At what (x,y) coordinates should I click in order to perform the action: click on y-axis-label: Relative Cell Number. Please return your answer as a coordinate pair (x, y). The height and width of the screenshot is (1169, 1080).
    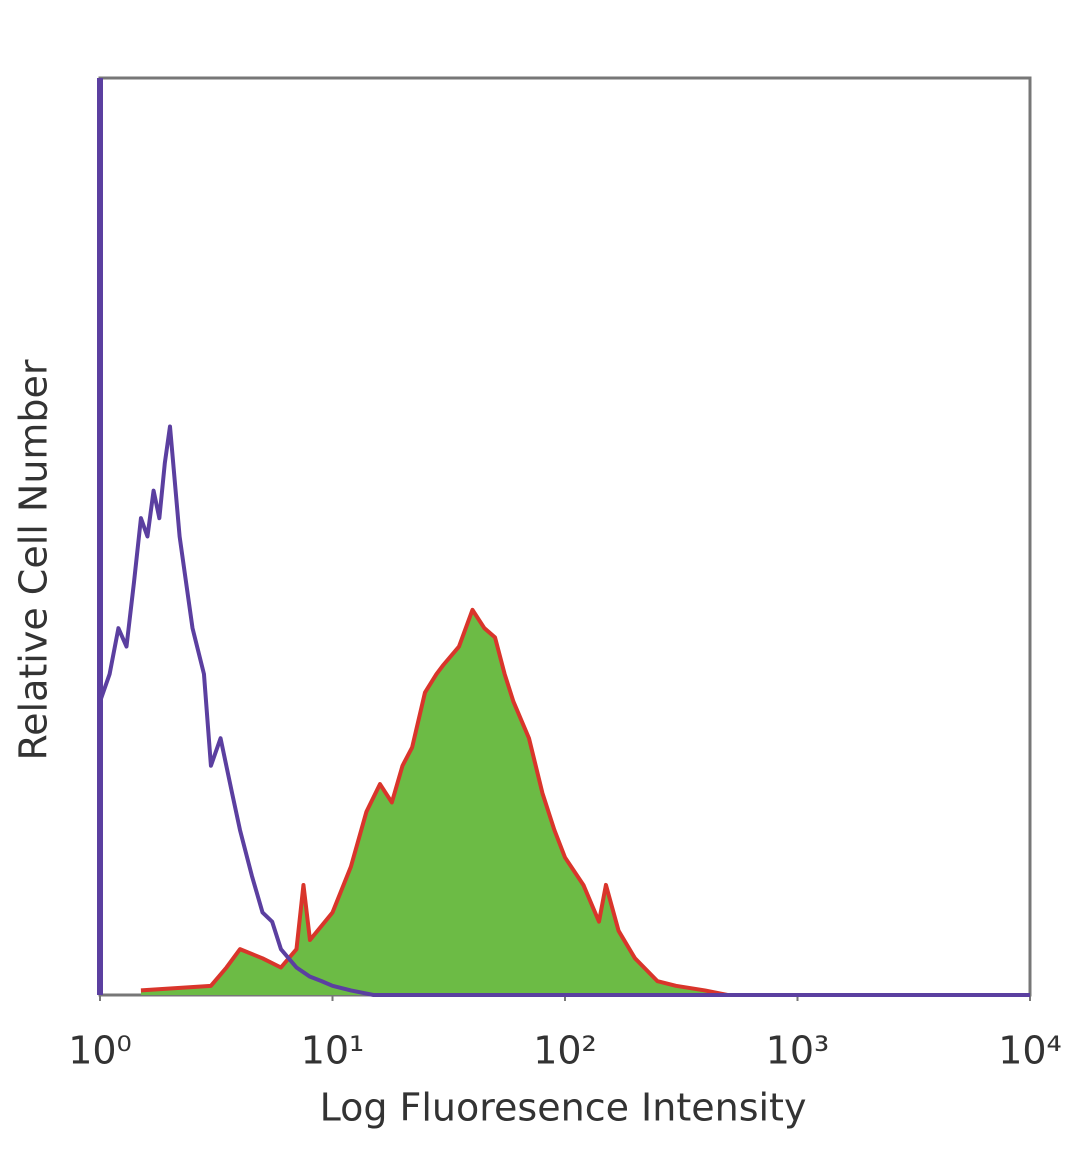
    Looking at the image, I should click on (34, 559).